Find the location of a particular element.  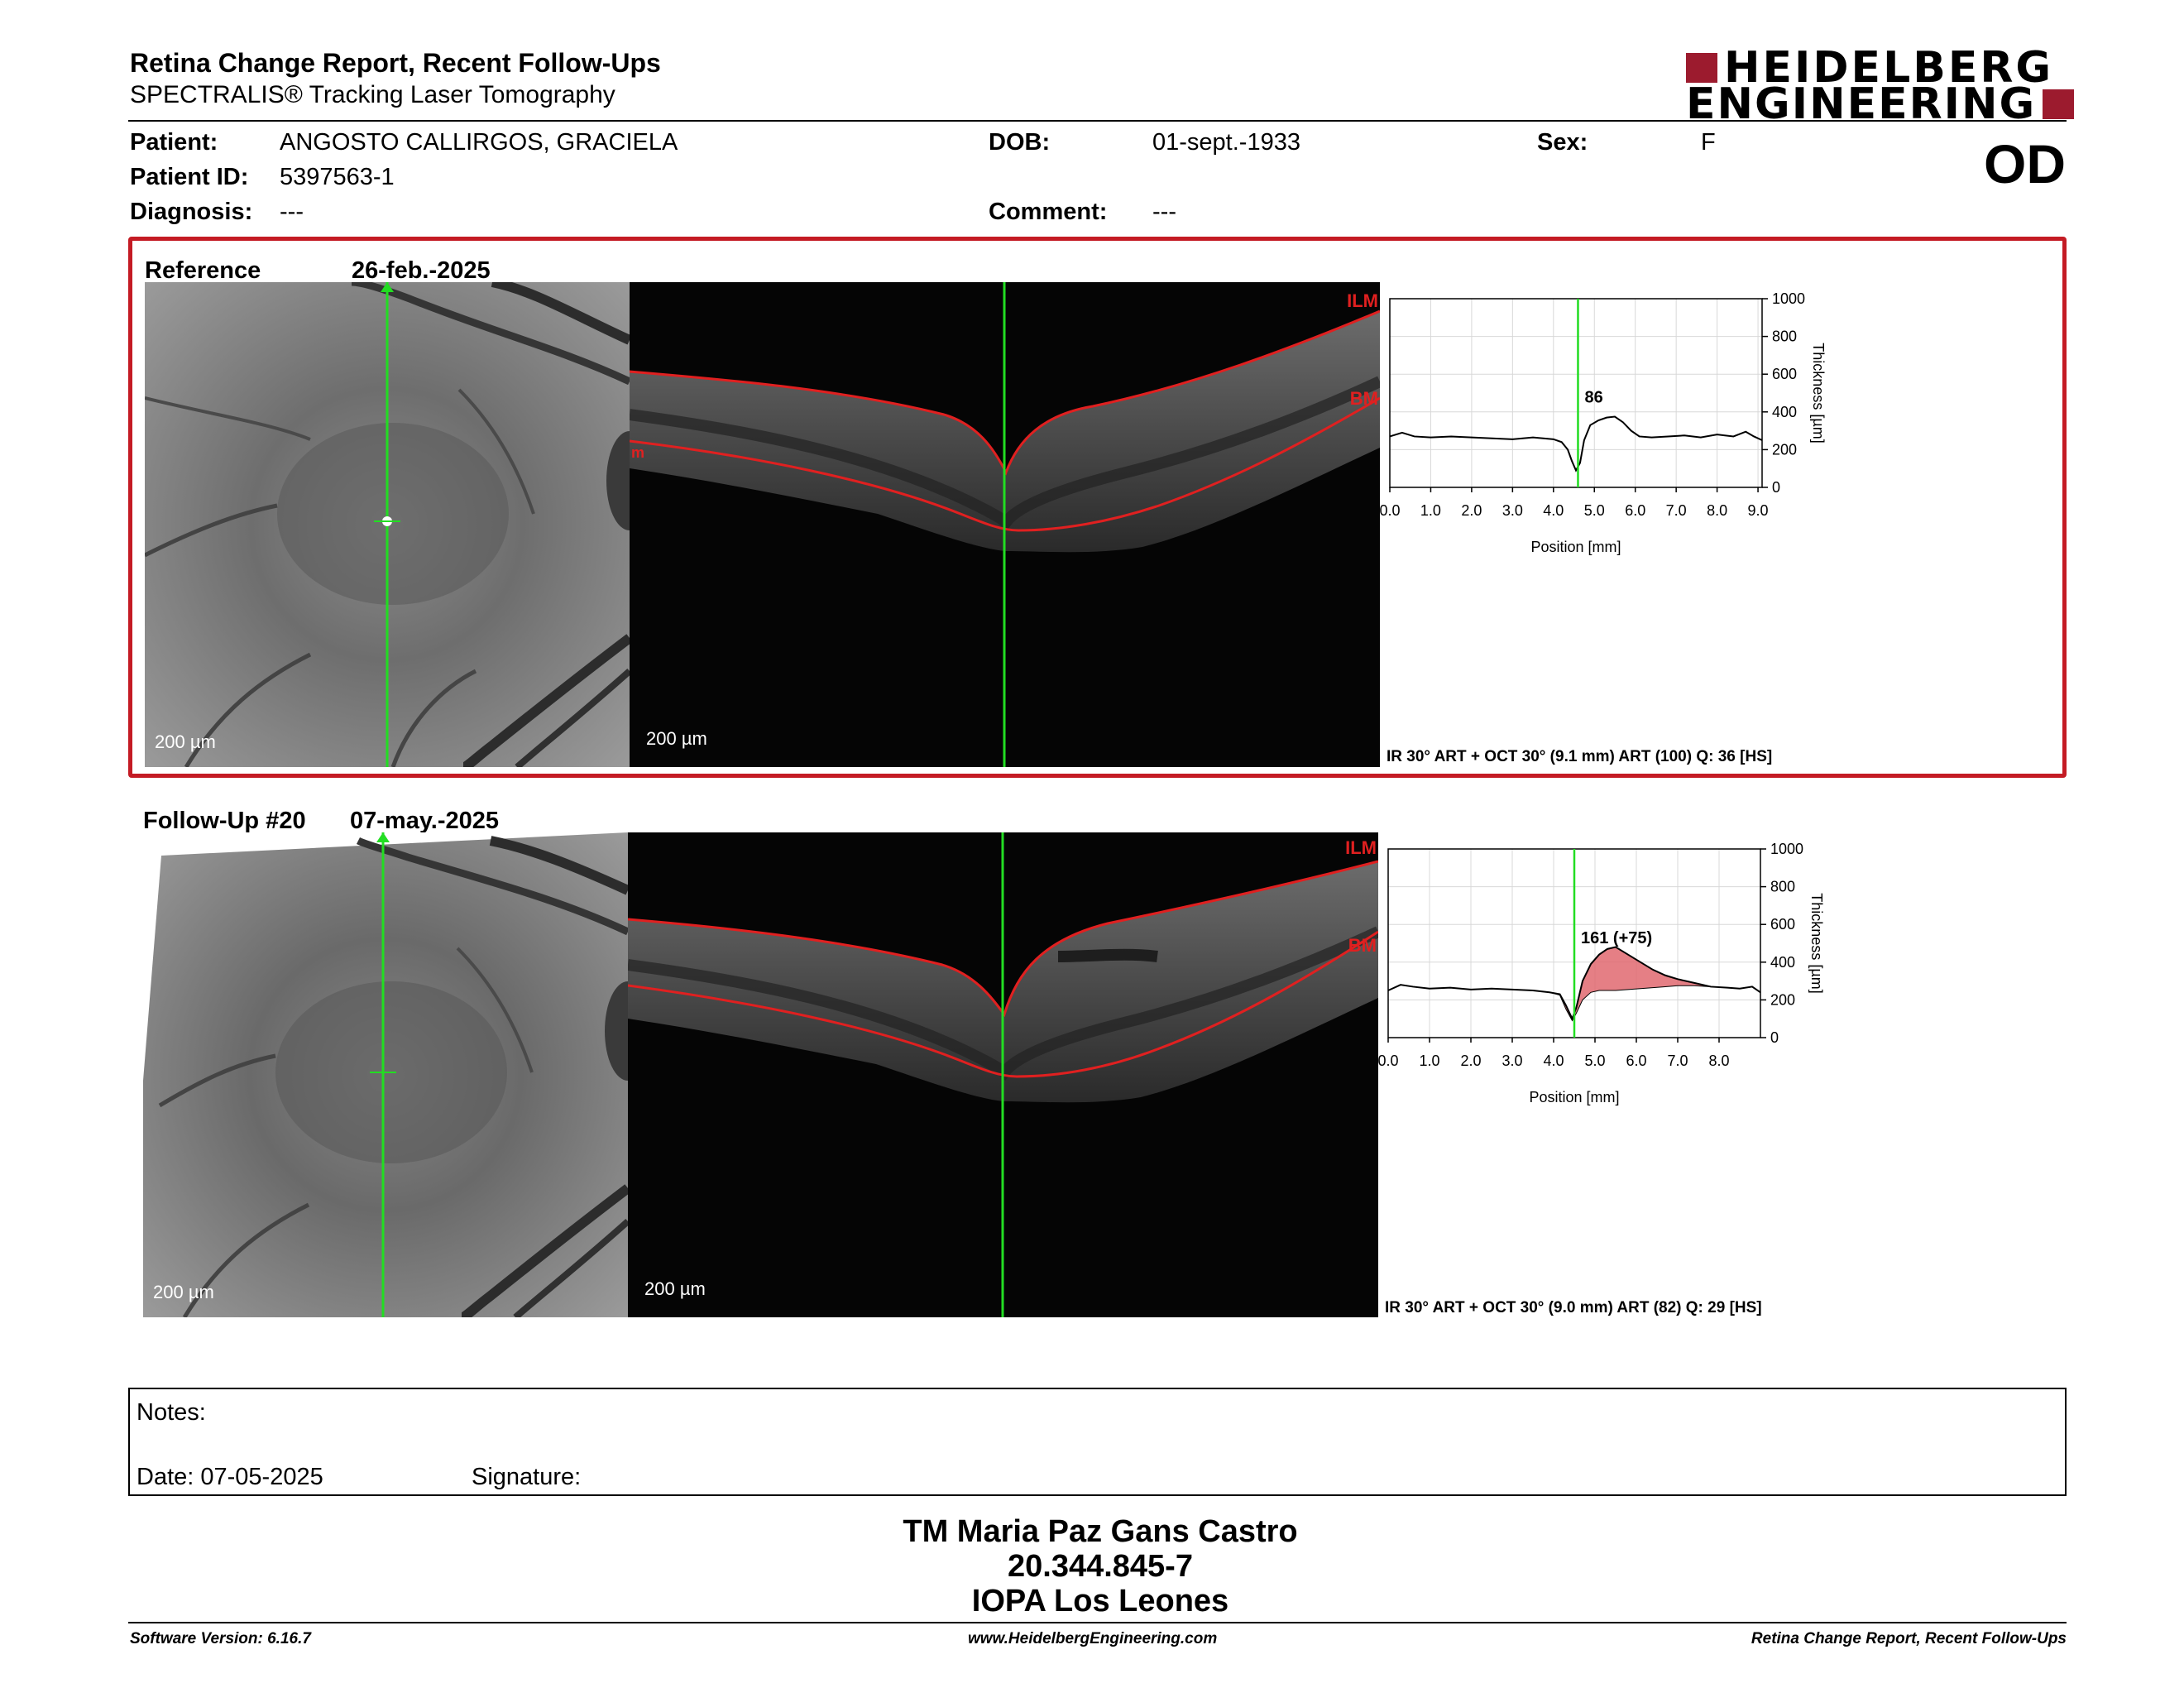

heidelberg-logo-line2: ENGINEERING is located at coordinates (1880, 104).